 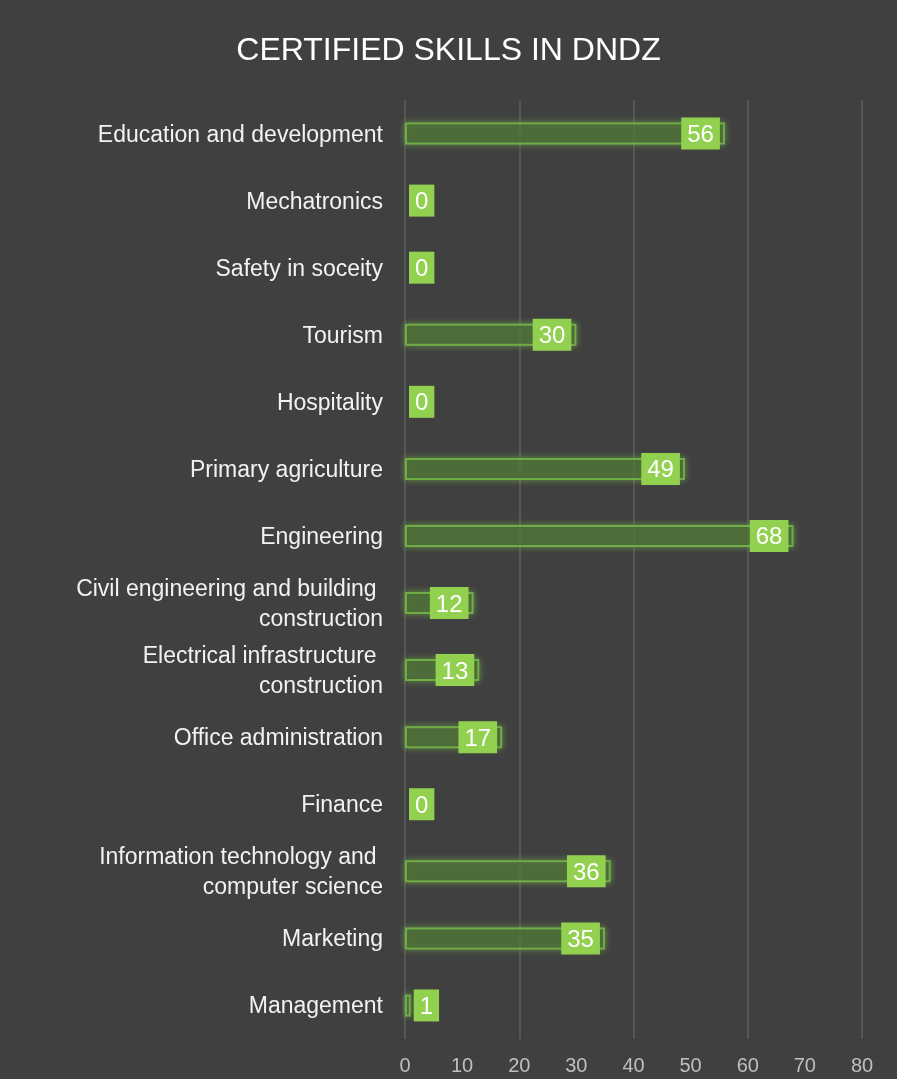 I want to click on data-label: 35, so click(x=580, y=938).